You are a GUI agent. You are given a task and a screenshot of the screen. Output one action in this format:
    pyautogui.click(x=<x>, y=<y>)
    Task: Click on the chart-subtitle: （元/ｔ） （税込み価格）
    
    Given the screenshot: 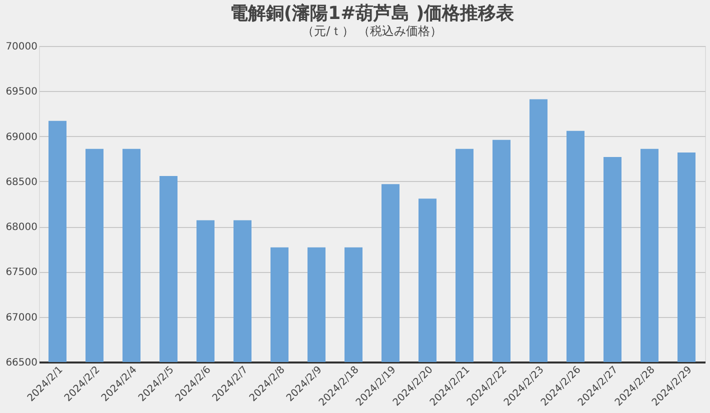 What is the action you would take?
    pyautogui.click(x=372, y=31)
    